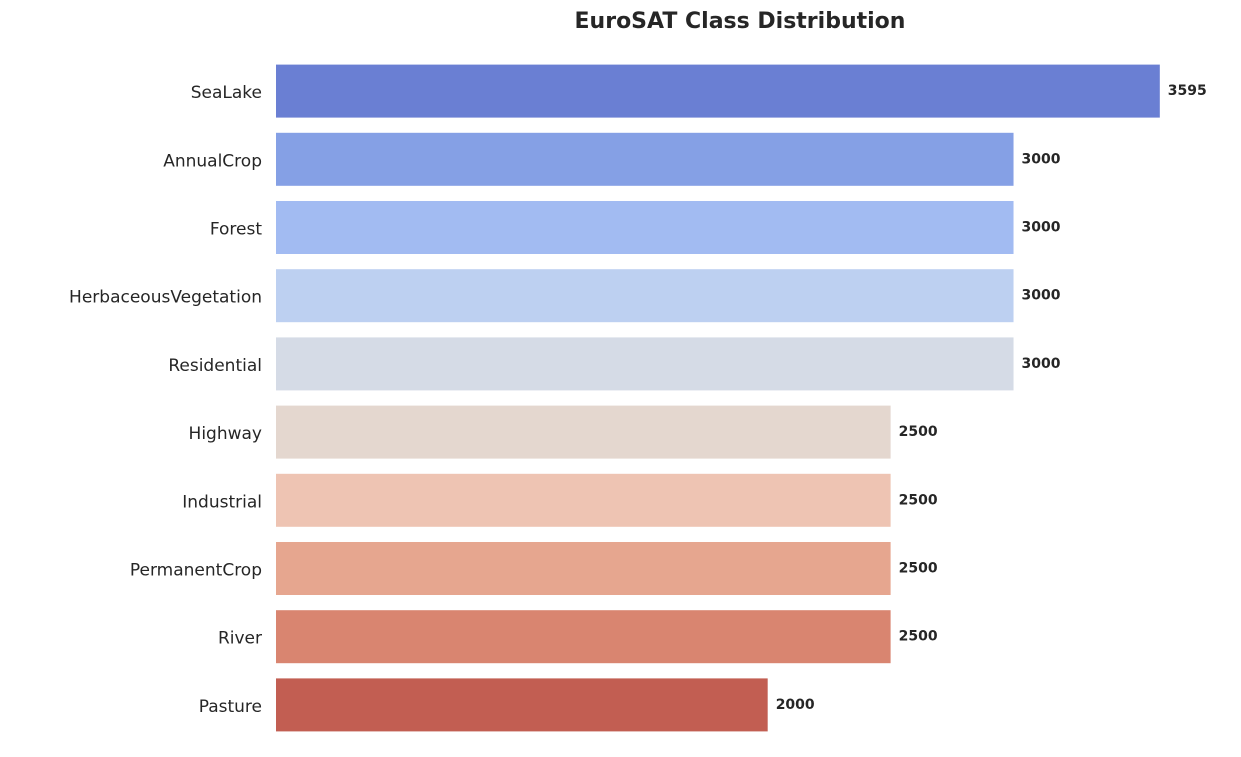 This screenshot has width=1241, height=757. Describe the element at coordinates (165, 298) in the screenshot. I see `y-tick-label: HerbaceousVegetation` at that location.